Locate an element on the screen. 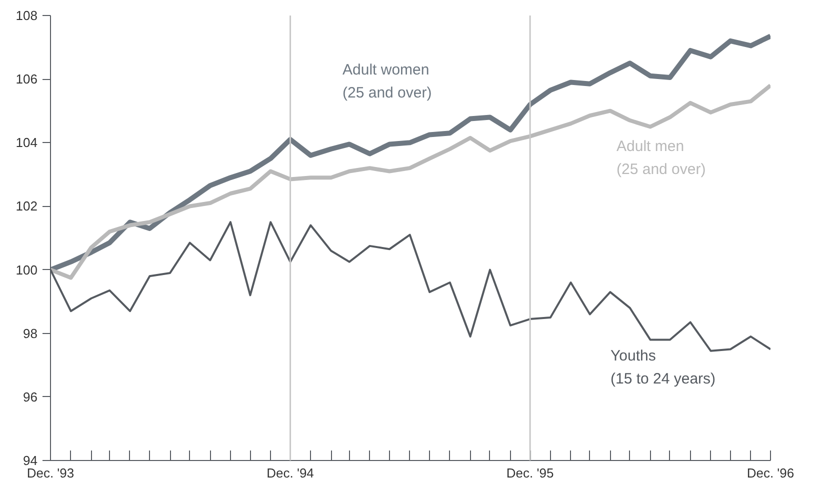 The width and height of the screenshot is (820, 500). y-tick-label: 106 is located at coordinates (27, 79).